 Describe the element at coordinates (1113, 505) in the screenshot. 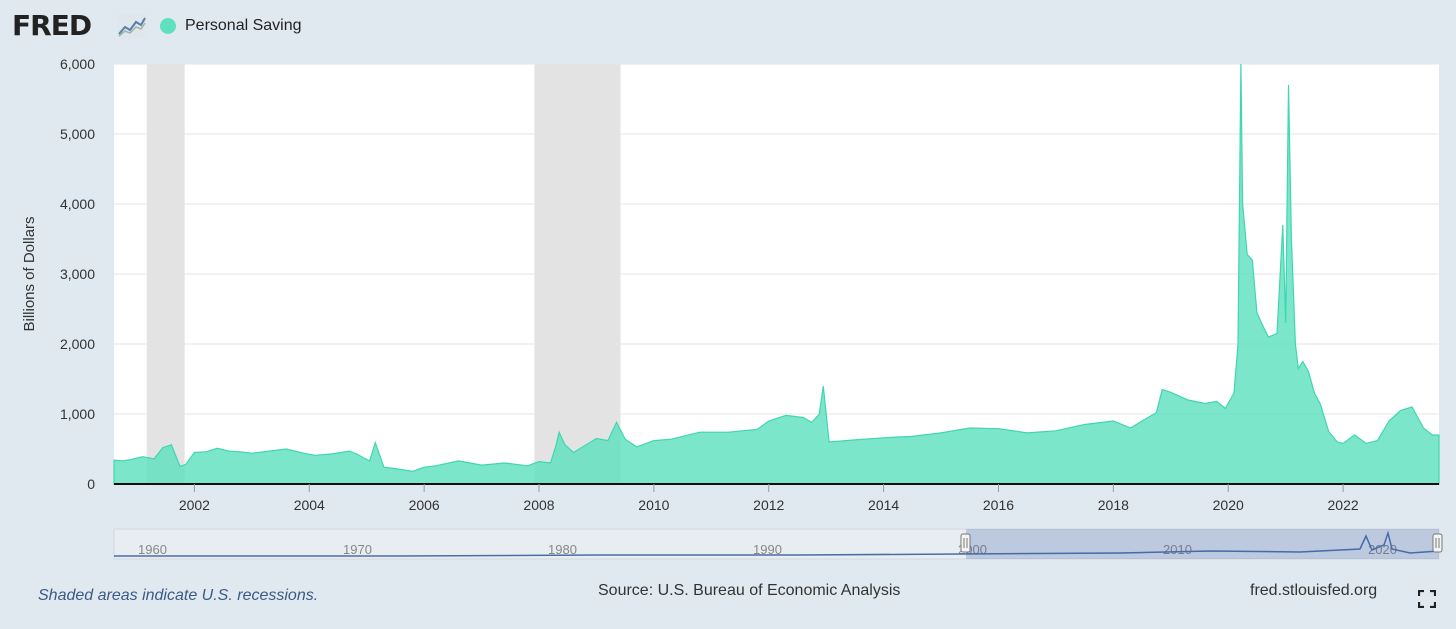

I see `x-tick-label: 2018` at that location.